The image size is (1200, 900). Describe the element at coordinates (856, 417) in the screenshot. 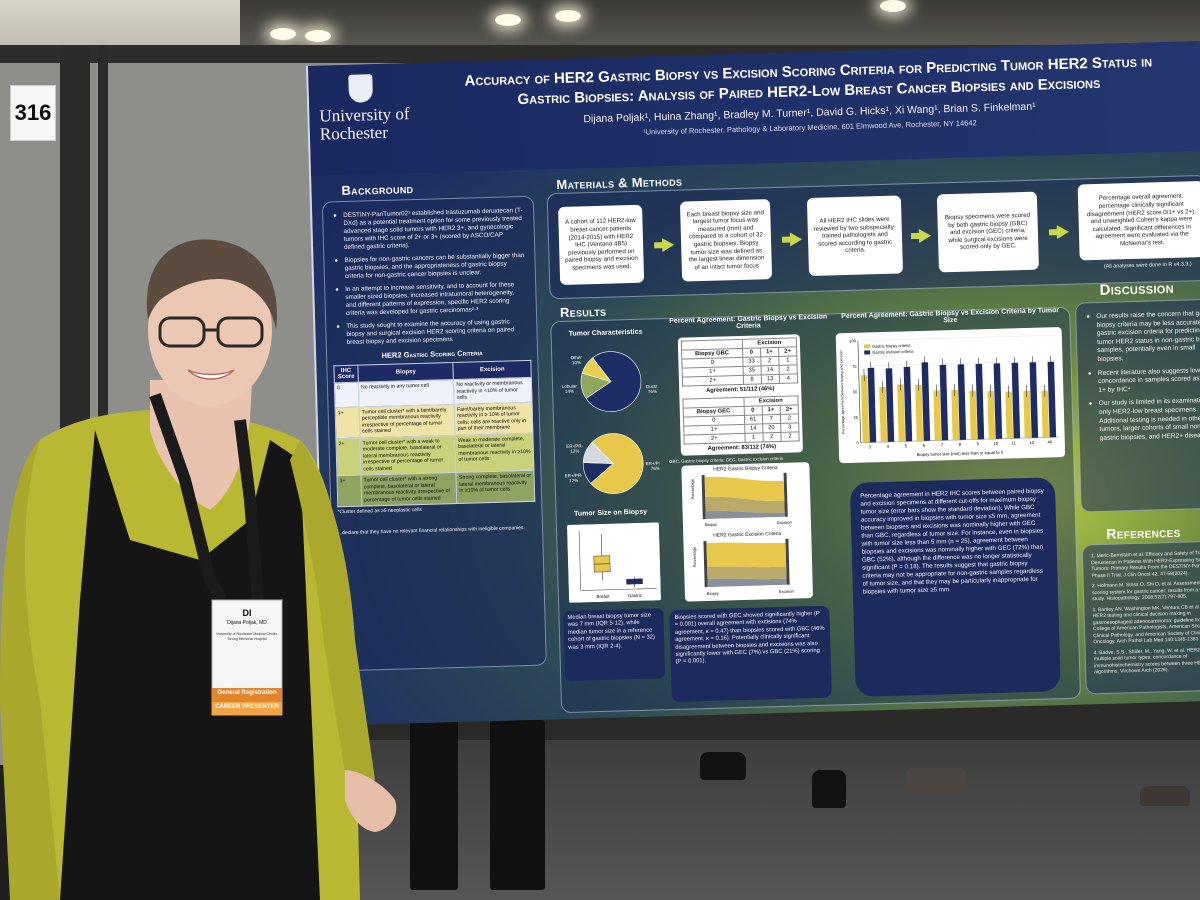

I see `y-tick-label: 25` at that location.